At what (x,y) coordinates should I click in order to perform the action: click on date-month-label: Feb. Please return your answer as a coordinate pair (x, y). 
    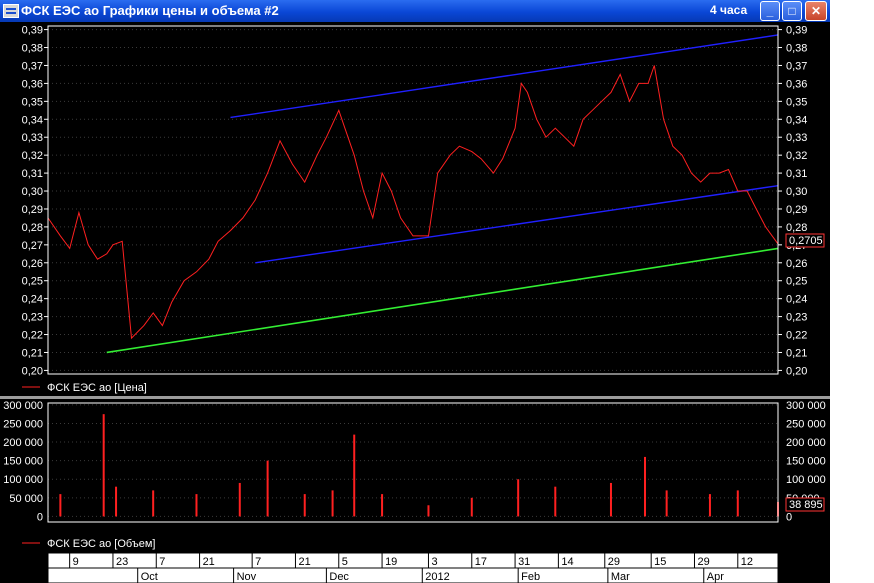
    Looking at the image, I should click on (530, 577).